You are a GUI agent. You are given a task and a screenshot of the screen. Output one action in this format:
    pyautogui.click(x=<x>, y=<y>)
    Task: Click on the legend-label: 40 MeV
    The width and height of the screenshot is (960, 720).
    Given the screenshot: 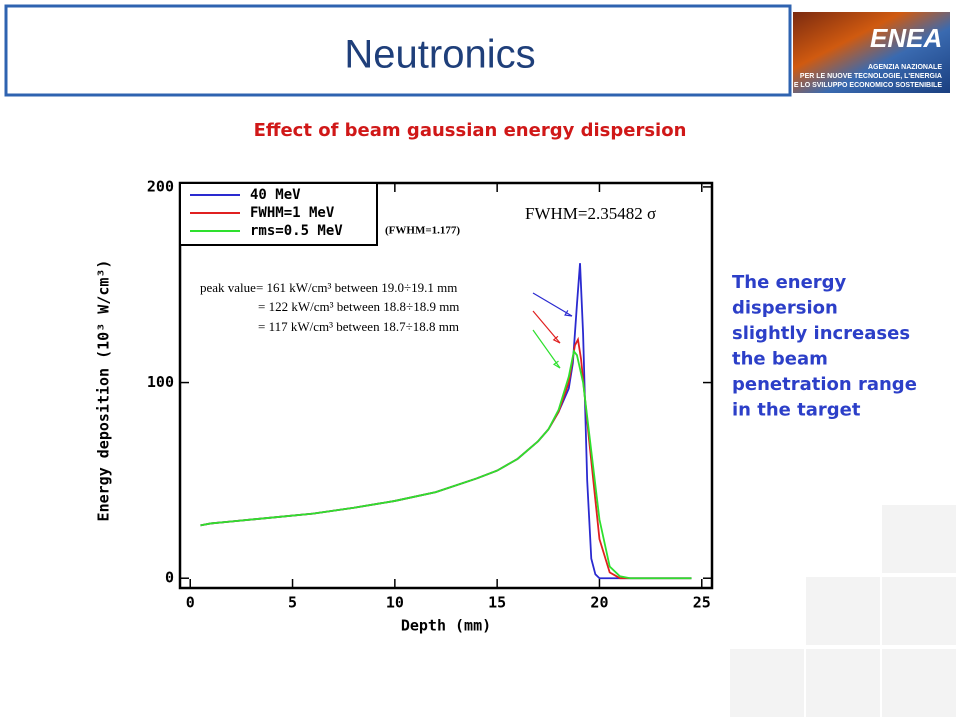 What is the action you would take?
    pyautogui.click(x=275, y=195)
    